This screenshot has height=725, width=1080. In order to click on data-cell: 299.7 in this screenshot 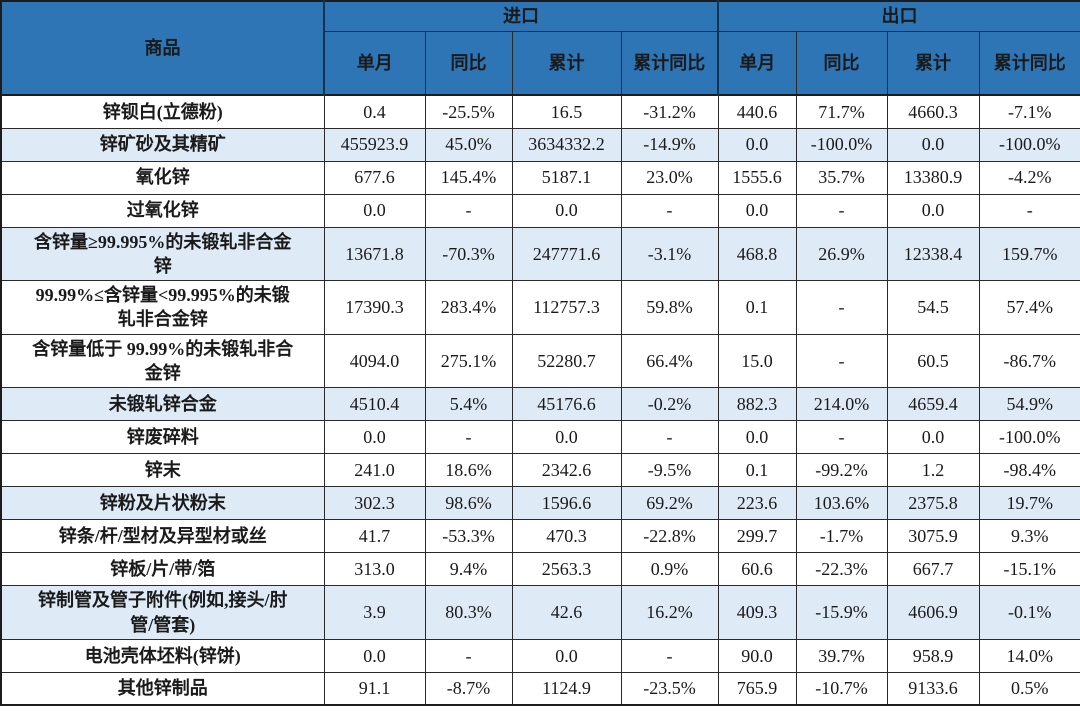, I will do `click(757, 536)`.